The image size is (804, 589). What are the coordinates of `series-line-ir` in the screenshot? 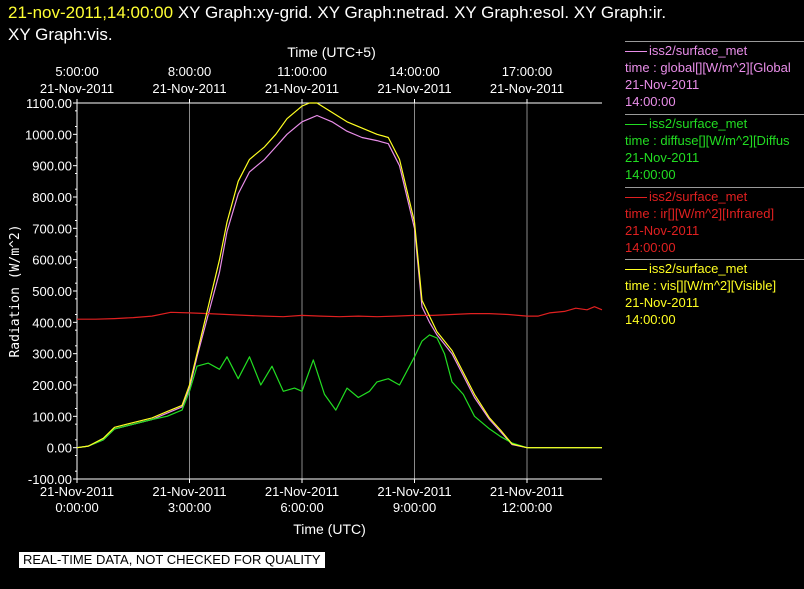 It's located at (340, 313).